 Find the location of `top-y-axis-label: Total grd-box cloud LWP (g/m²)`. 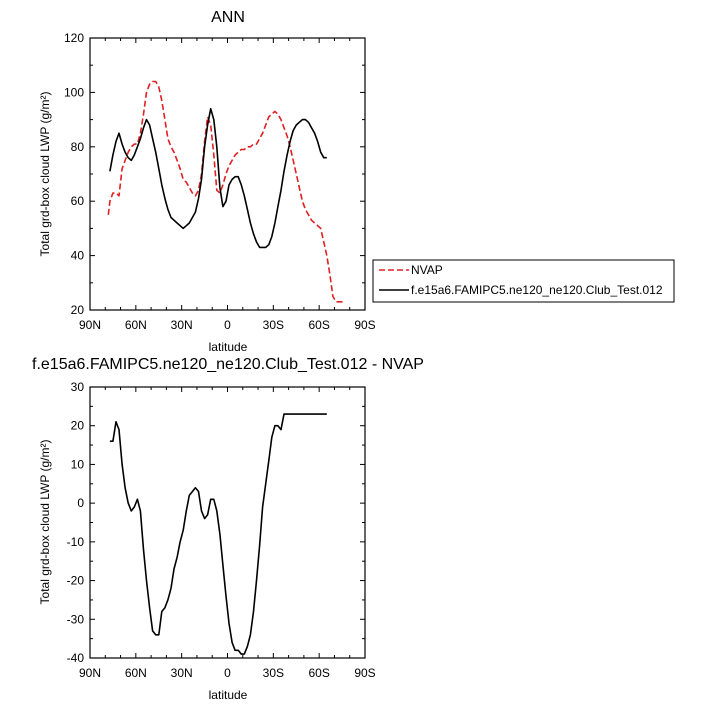

top-y-axis-label: Total grd-box cloud LWP (g/m²) is located at coordinates (45, 174).